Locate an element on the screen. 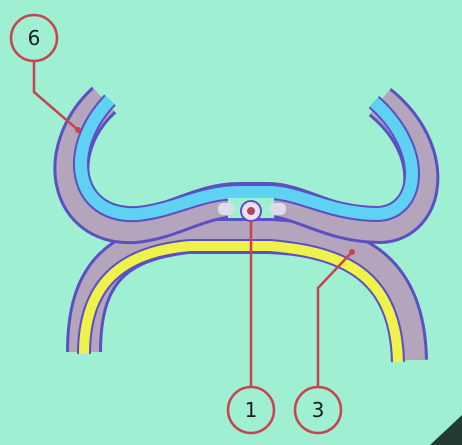 This screenshot has width=462, height=445. pore-center is located at coordinates (251, 211).